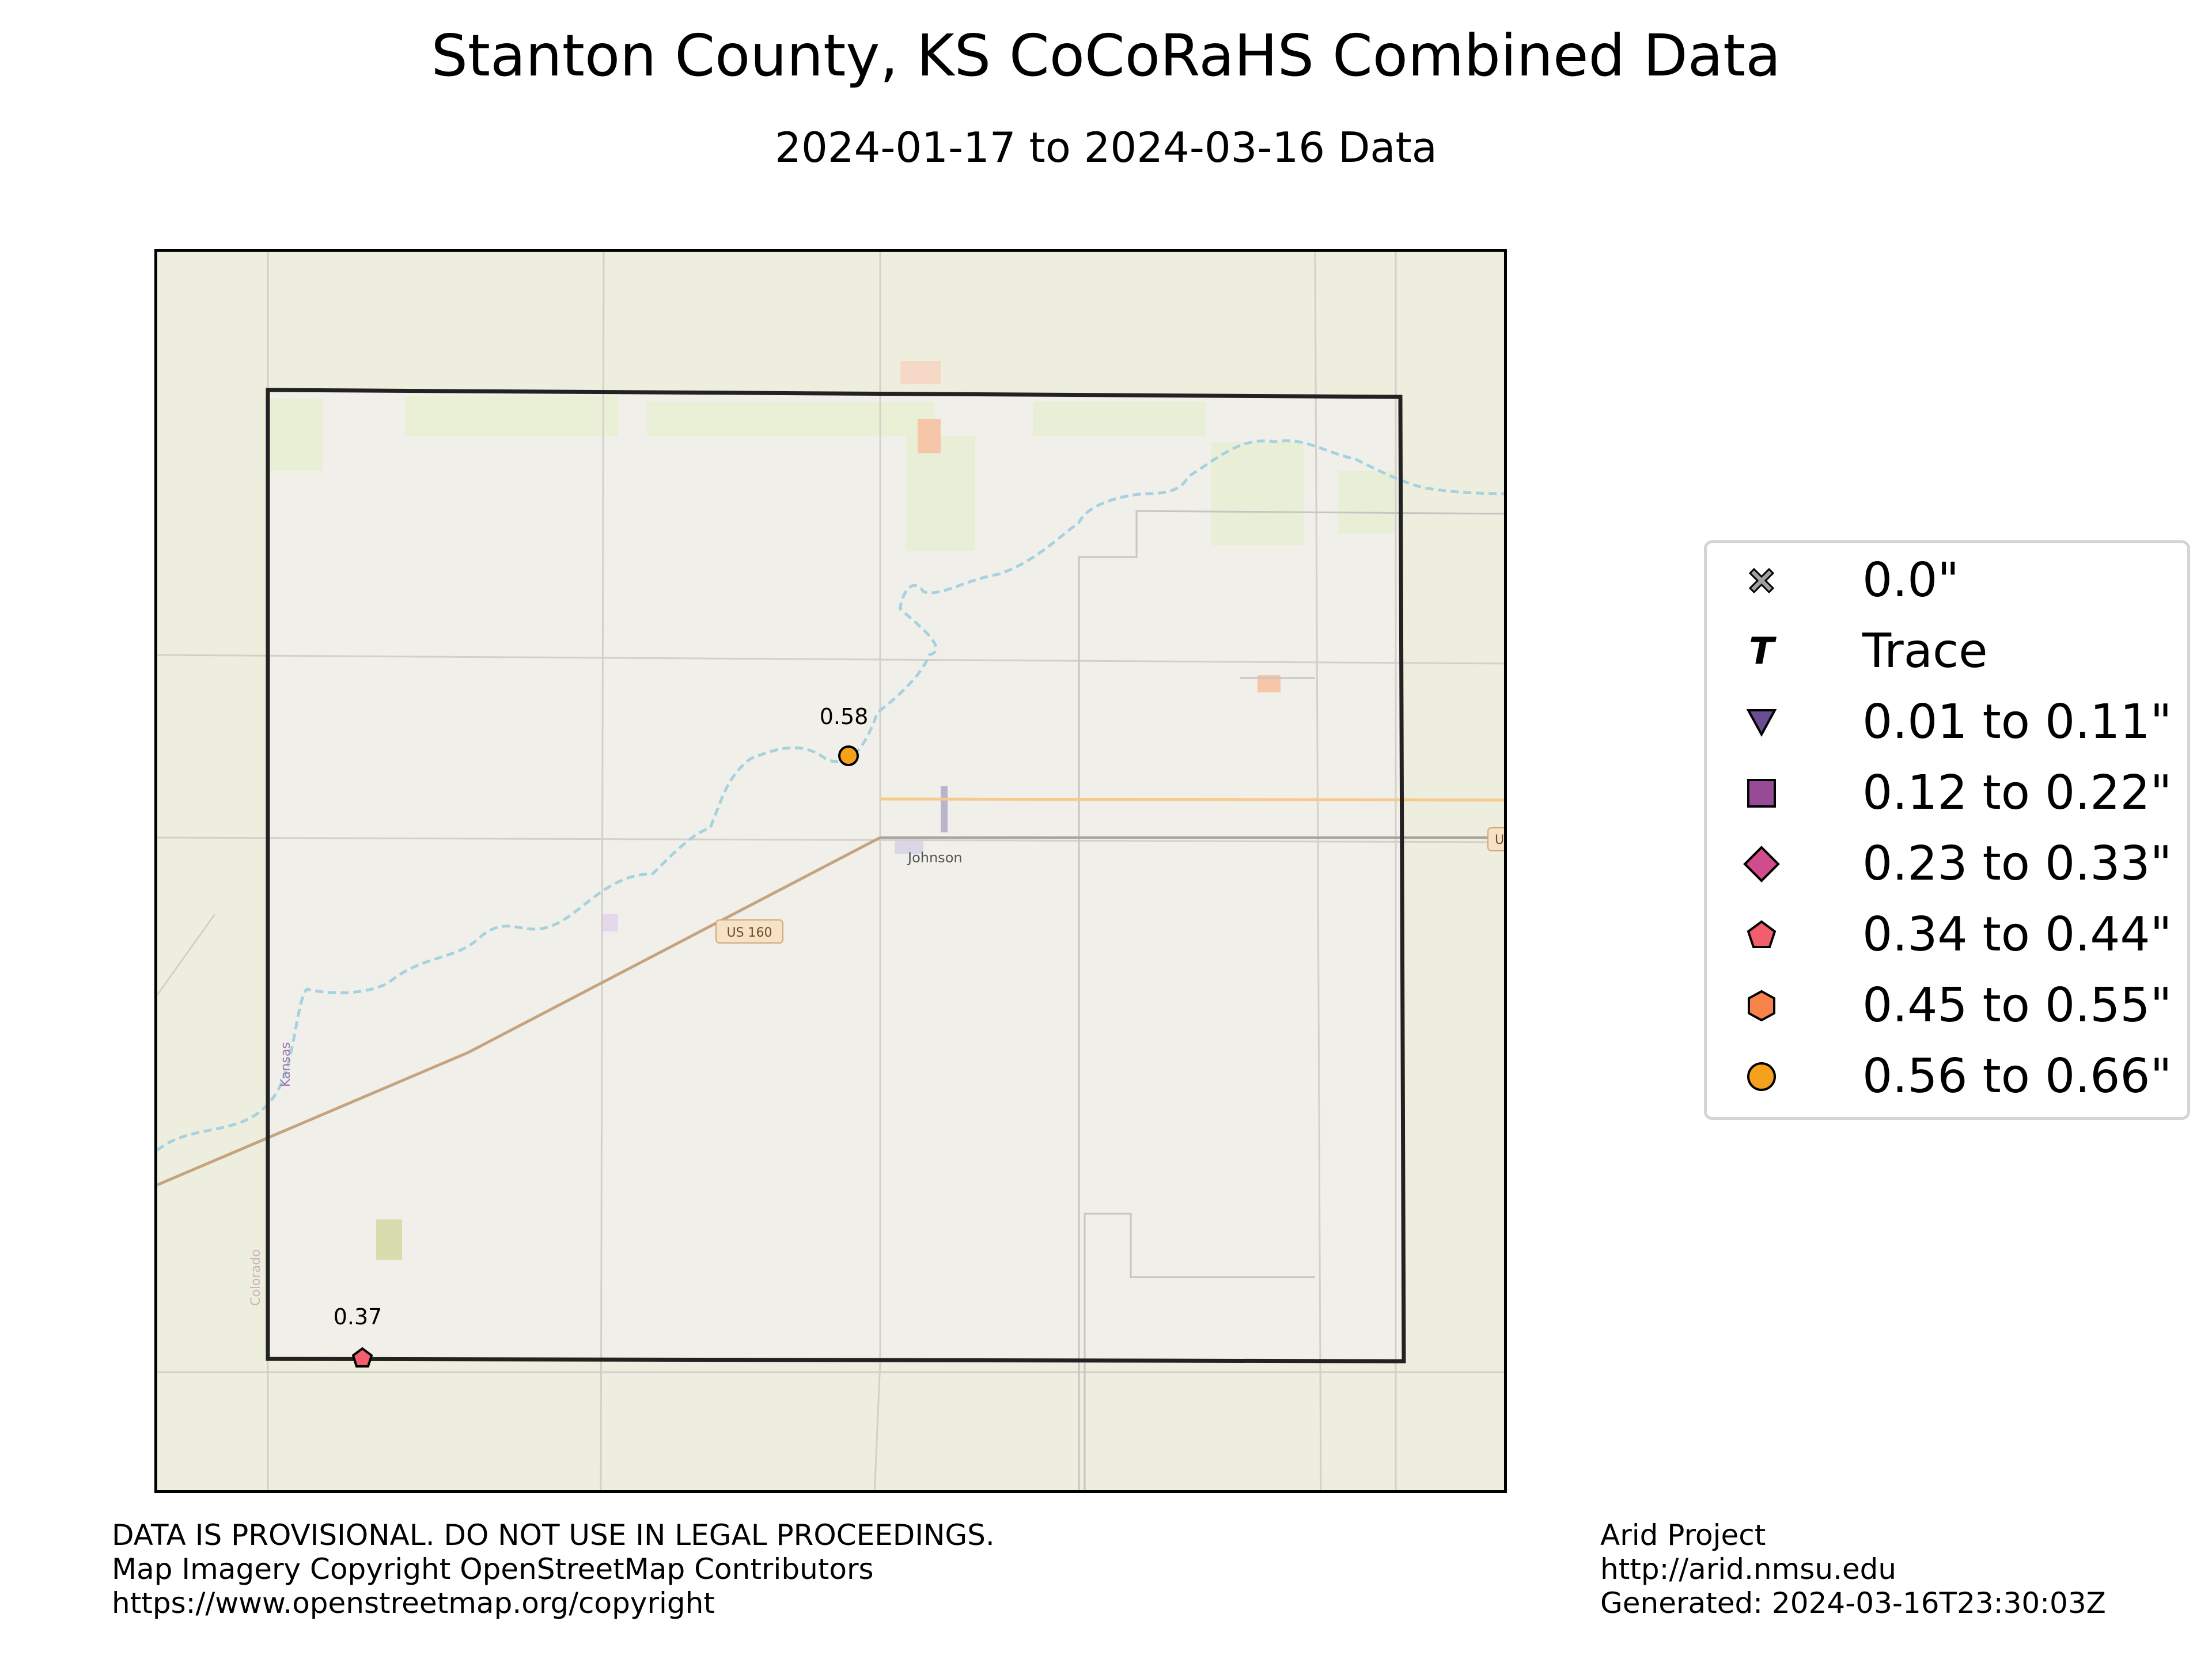  I want to click on legend-label: 0.56 to 0.66", so click(2017, 1076).